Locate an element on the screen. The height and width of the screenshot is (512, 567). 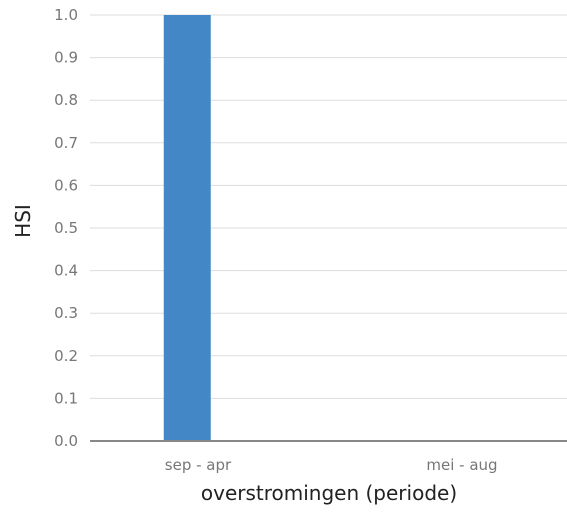
x-tick-label: mei - aug is located at coordinates (461, 465).